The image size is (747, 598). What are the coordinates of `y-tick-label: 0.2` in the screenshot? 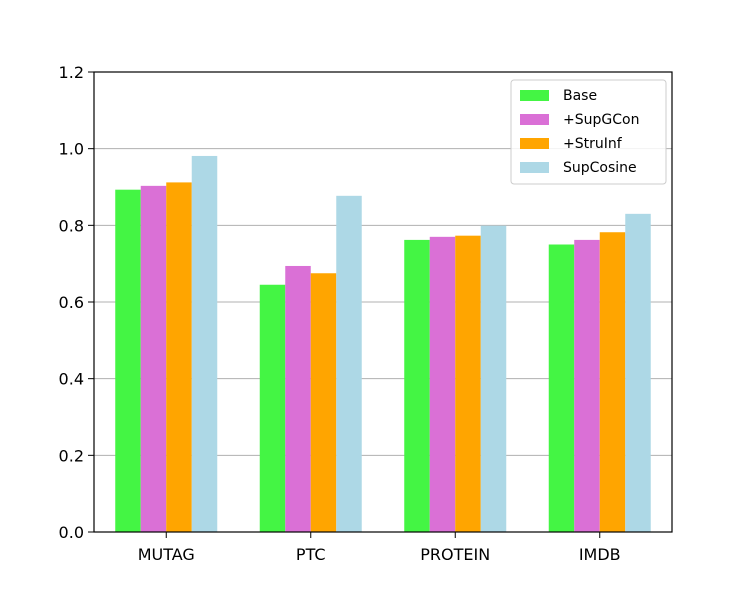 It's located at (71, 455).